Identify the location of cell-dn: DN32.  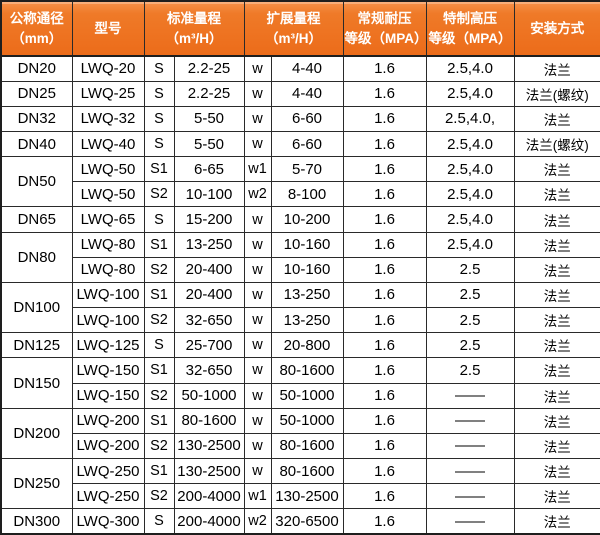
(36, 118).